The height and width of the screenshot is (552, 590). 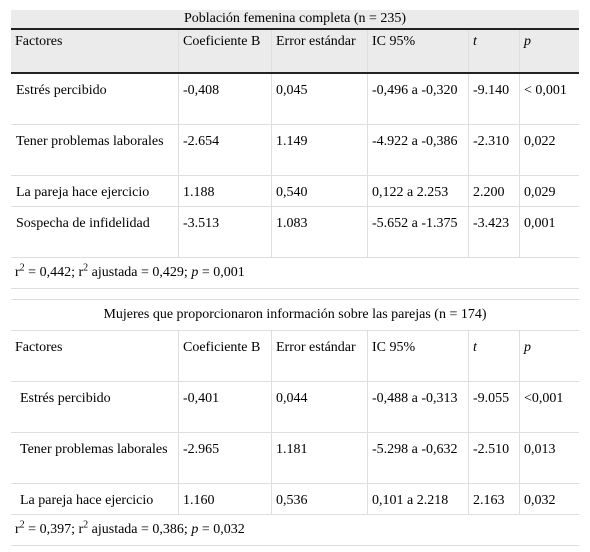 I want to click on cell-ic: -5.652 a -1.375, so click(x=418, y=232).